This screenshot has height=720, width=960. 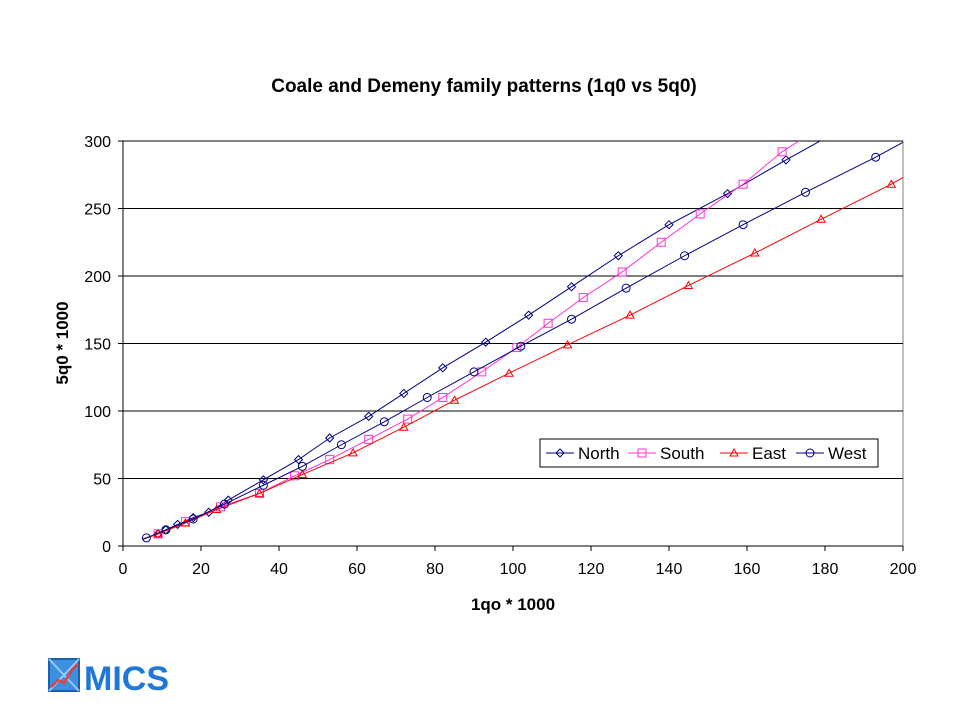 What do you see at coordinates (513, 569) in the screenshot?
I see `x-tick-label: 100` at bounding box center [513, 569].